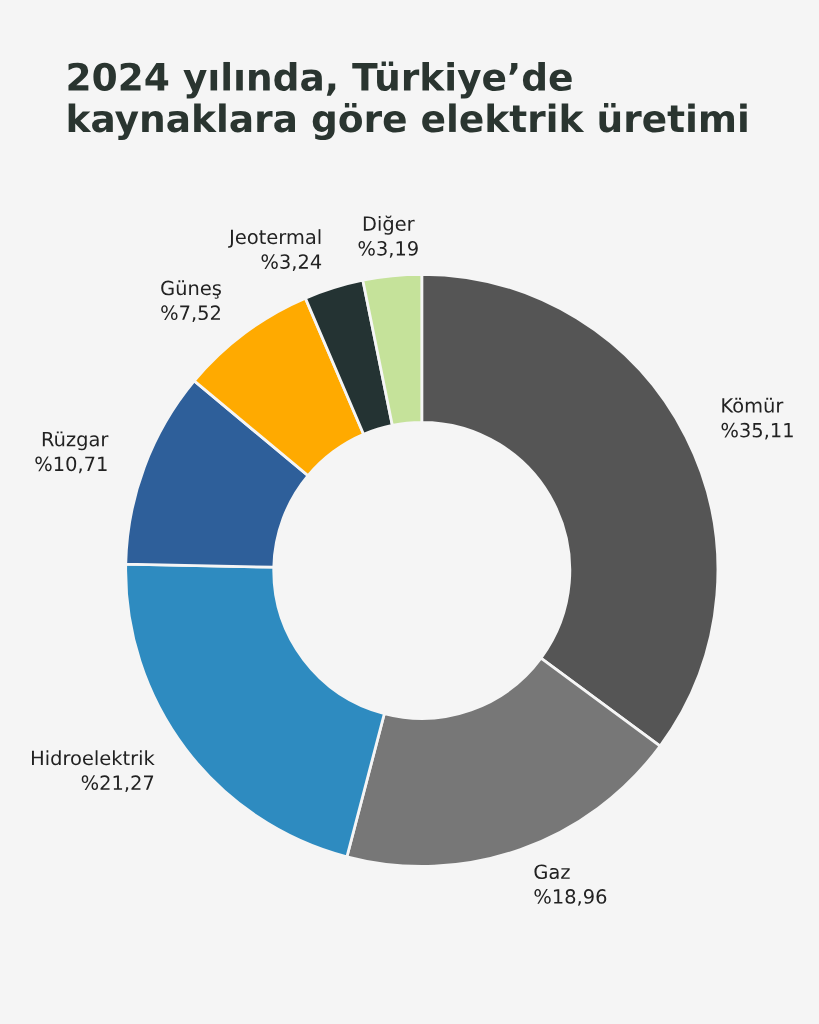 This screenshot has height=1024, width=819. I want to click on slice-label: Jeotermal, so click(274, 238).